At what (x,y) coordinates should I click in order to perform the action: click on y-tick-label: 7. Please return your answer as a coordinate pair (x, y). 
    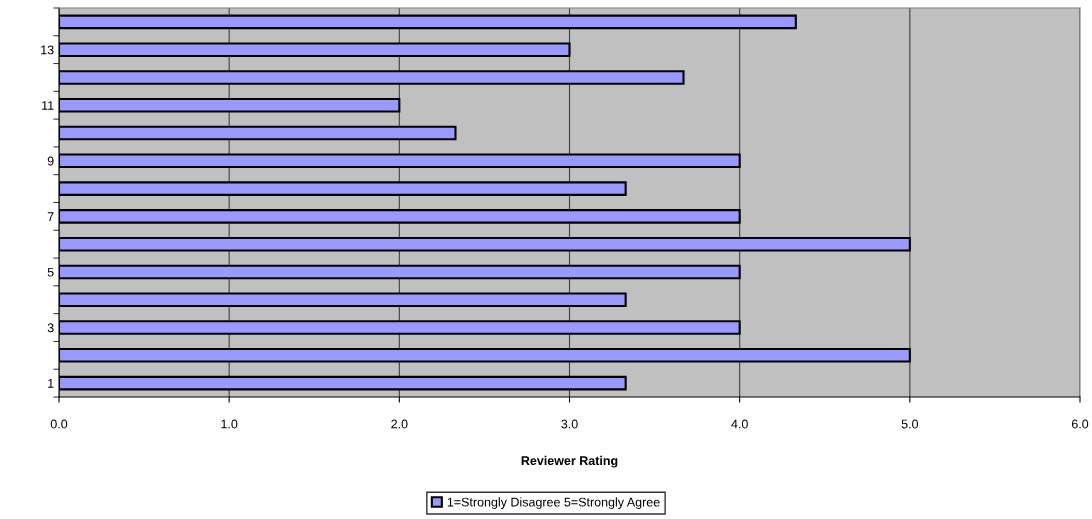
    Looking at the image, I should click on (50, 216).